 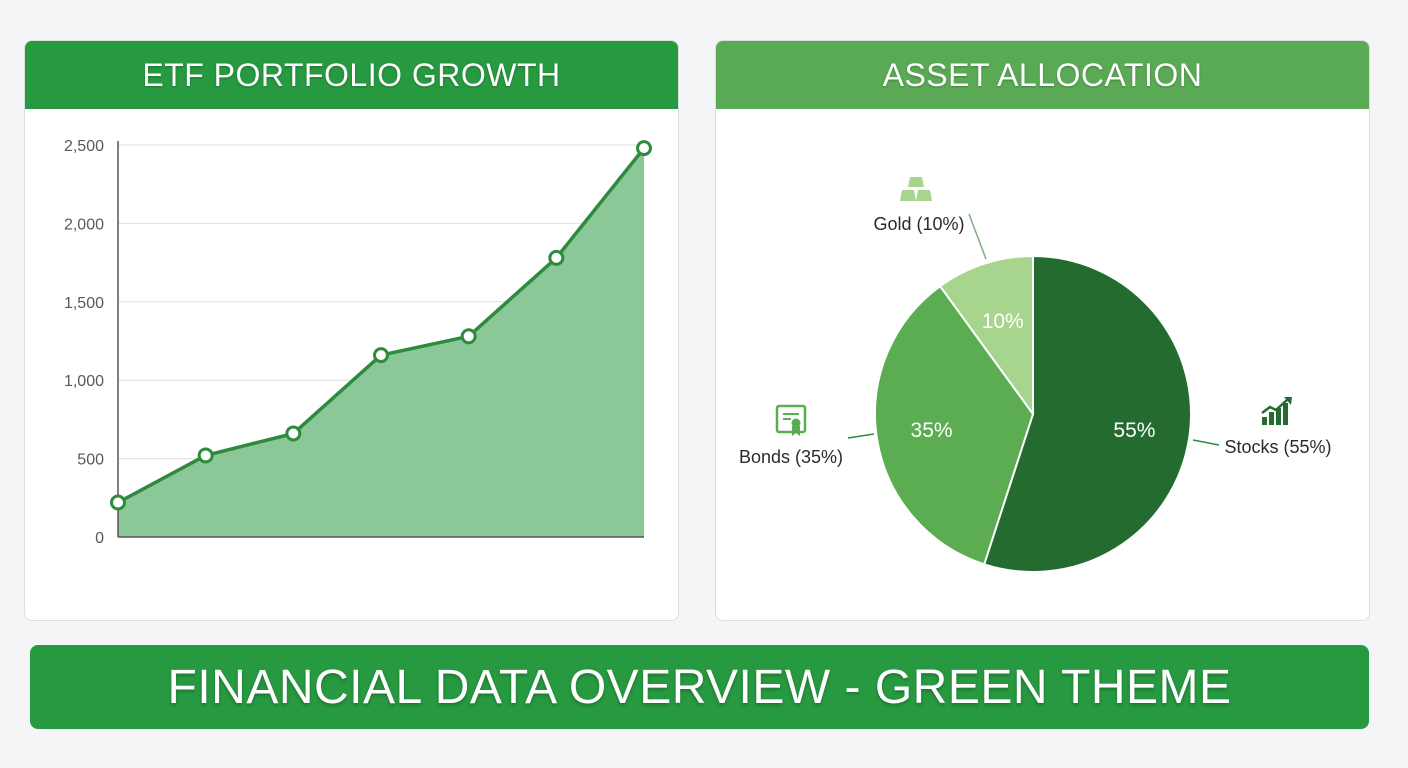 What do you see at coordinates (351, 75) in the screenshot?
I see `growth-title: ETF PORTFOLIO GROWTH` at bounding box center [351, 75].